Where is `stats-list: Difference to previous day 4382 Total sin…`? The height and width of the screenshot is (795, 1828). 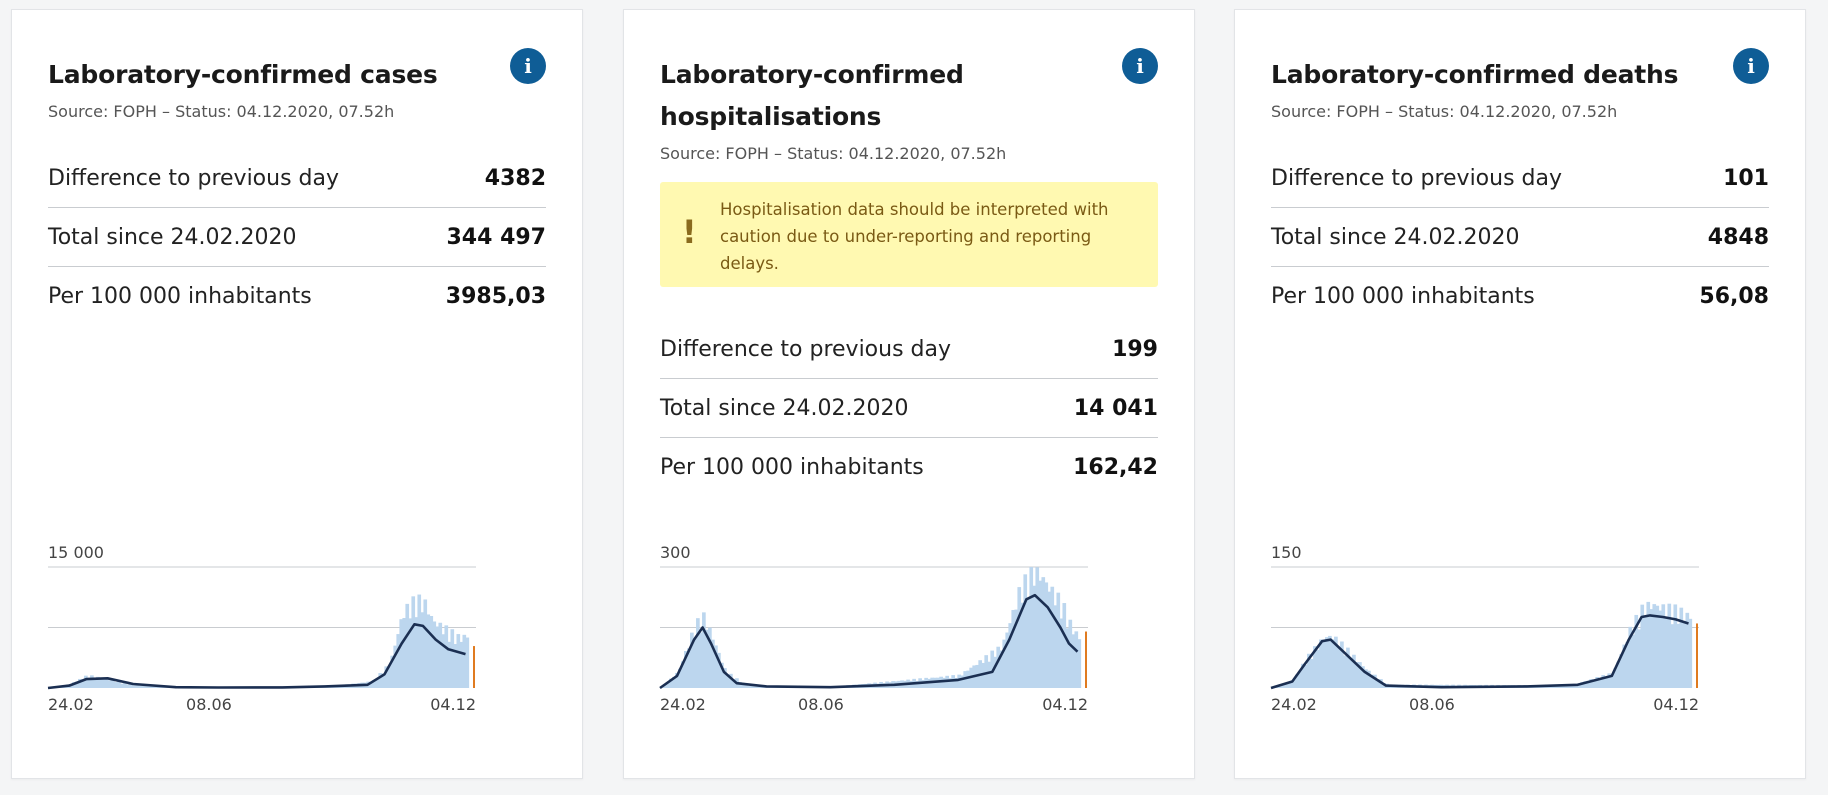 stats-list: Difference to previous day 4382 Total sin… is located at coordinates (297, 237).